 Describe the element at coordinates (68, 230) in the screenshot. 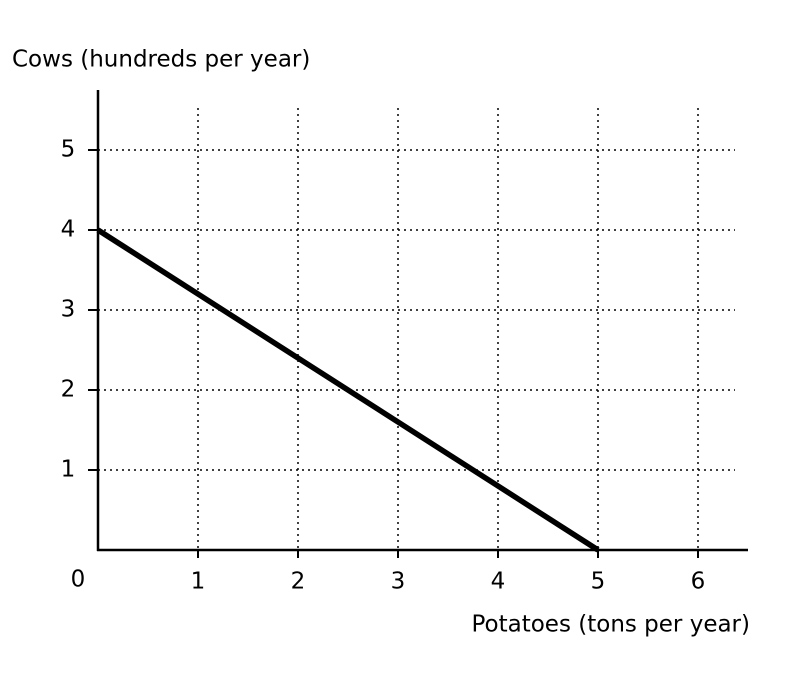

I see `y-tick-label: 4` at that location.